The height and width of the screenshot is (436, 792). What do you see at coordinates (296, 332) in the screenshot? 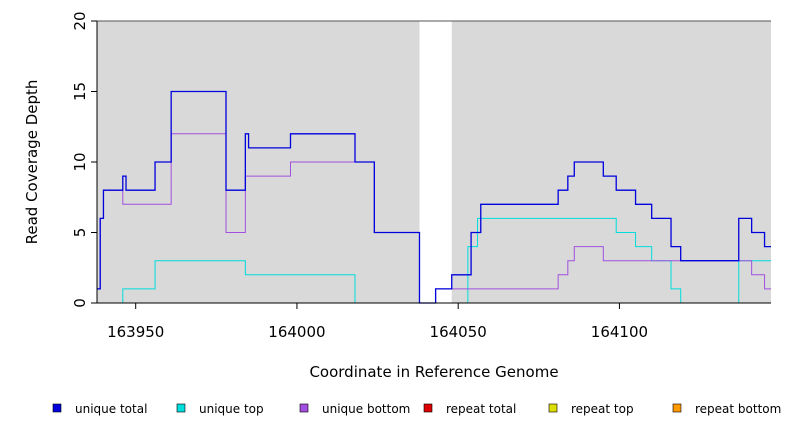
I see `x-tick-label: 164000` at bounding box center [296, 332].